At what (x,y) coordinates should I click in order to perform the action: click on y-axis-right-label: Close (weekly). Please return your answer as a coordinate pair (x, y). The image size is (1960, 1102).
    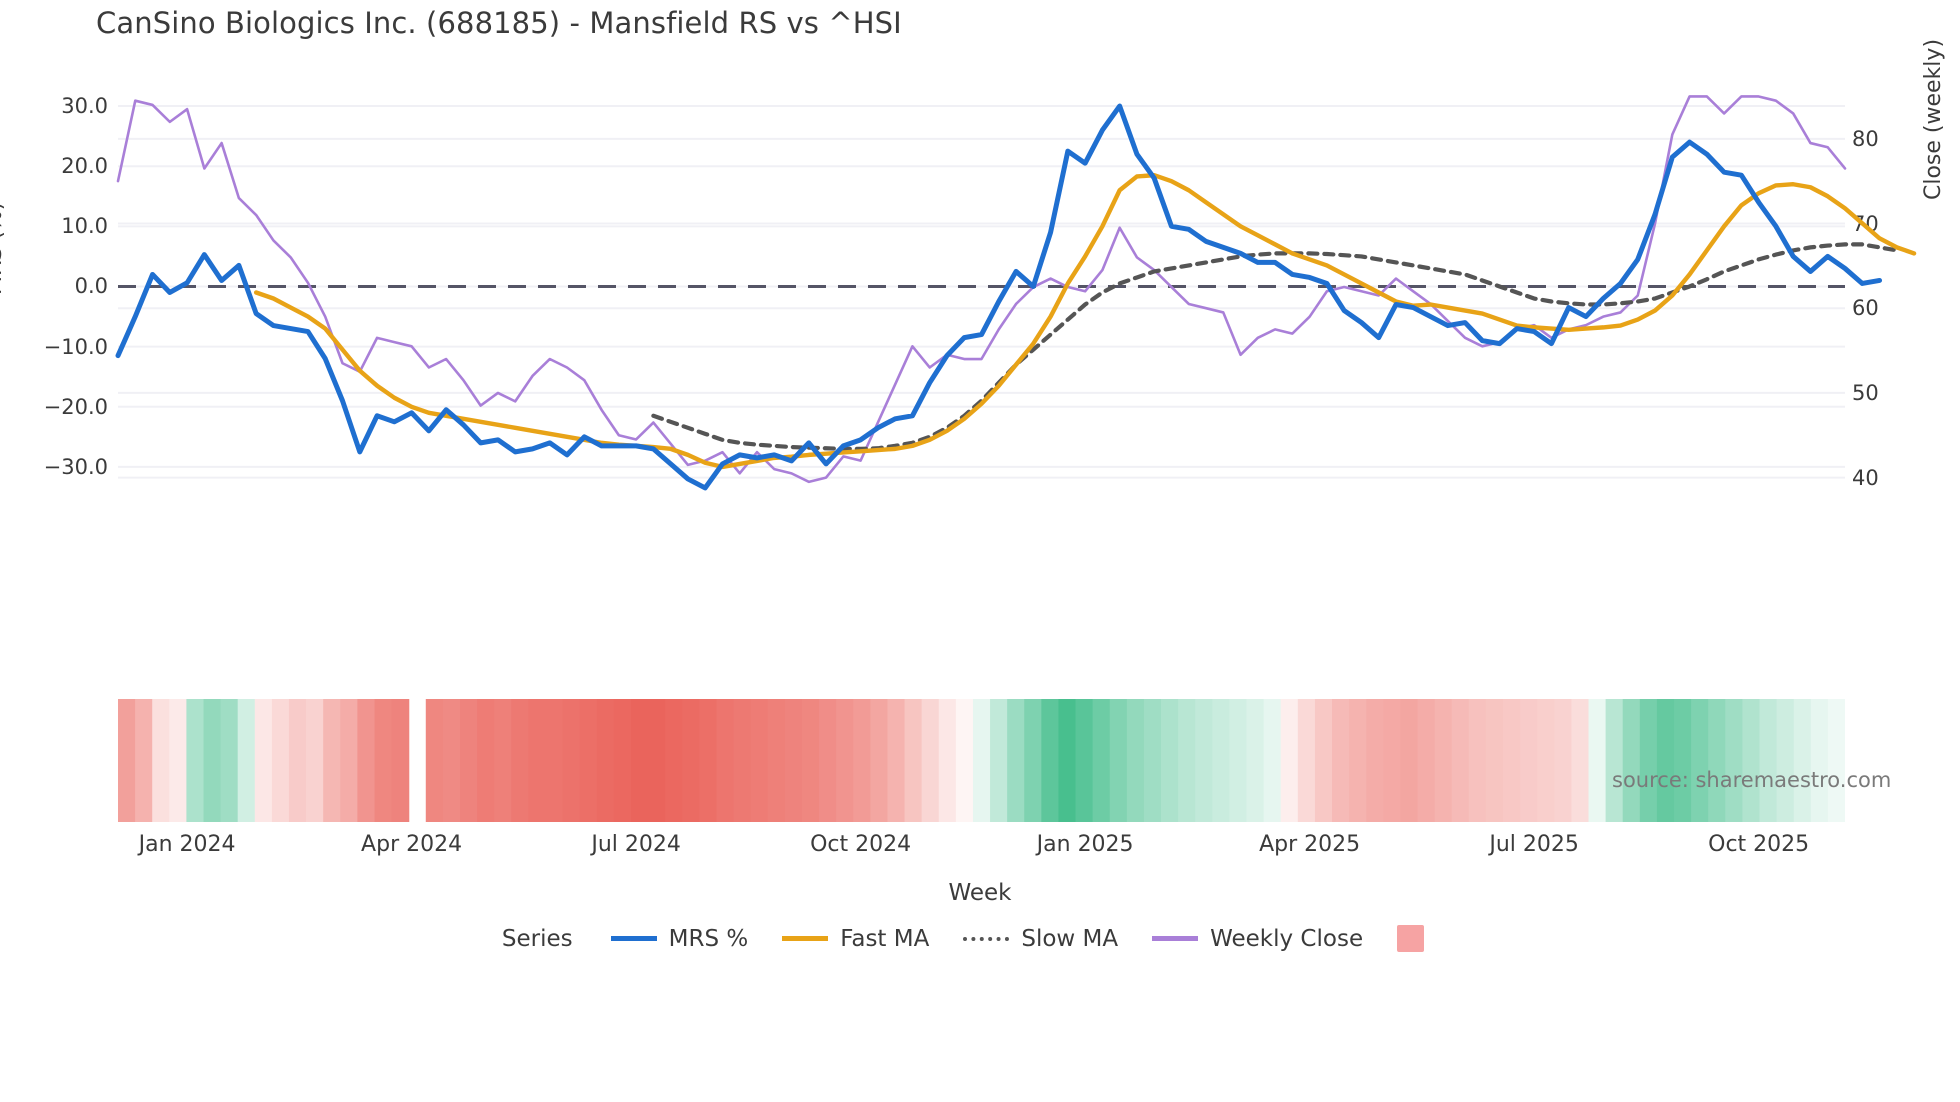
    Looking at the image, I should click on (1933, 119).